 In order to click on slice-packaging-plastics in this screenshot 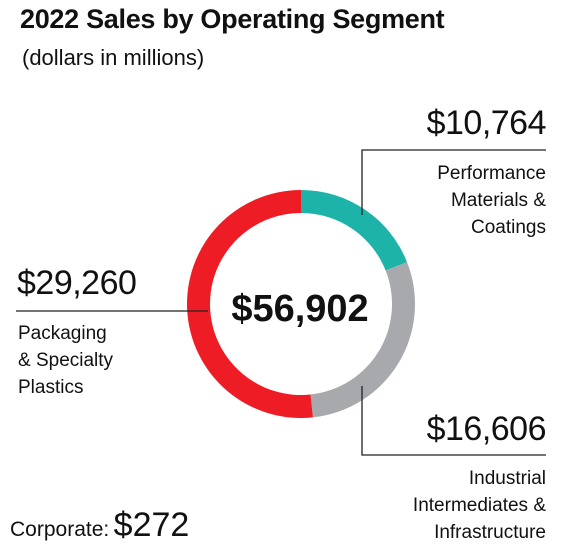, I will do `click(250, 304)`.